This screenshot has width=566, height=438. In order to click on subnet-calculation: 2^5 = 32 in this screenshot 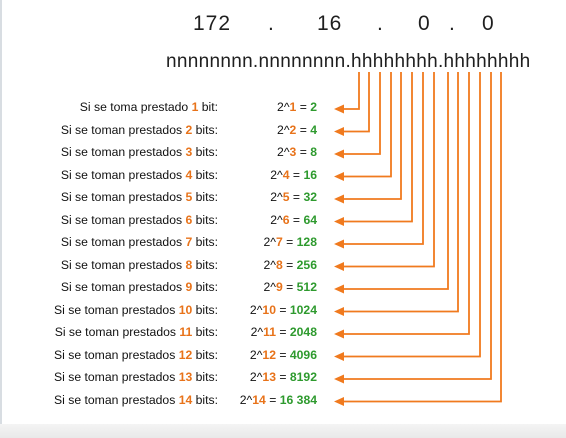, I will do `click(293, 199)`.